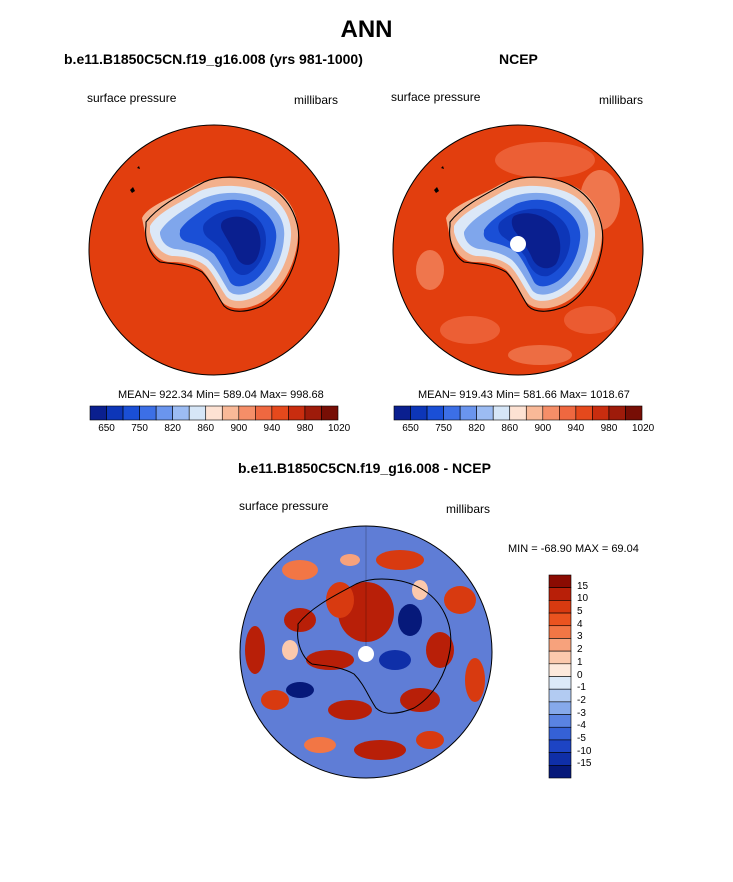  I want to click on panel-2-stats: MEAN= 919.43 Min= 581.66 Max= 1018.67, so click(524, 395).